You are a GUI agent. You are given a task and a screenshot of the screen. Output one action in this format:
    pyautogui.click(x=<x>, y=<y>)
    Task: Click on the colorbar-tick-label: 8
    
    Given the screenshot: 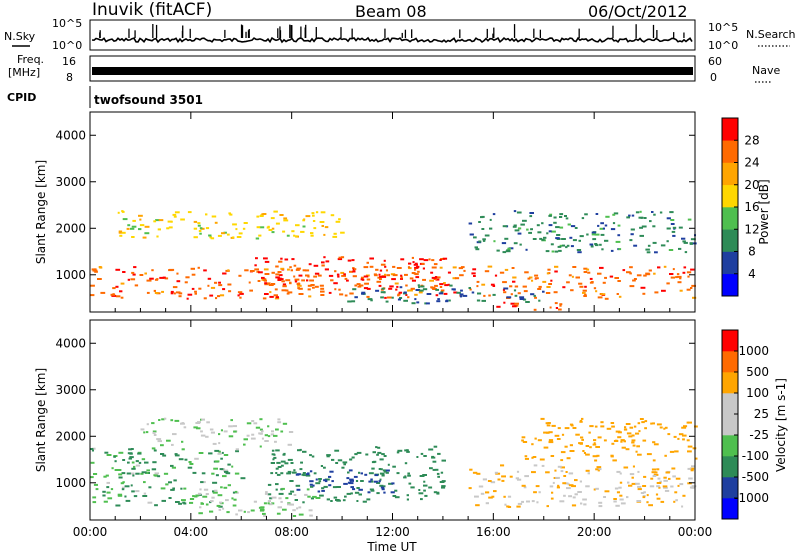 What is the action you would take?
    pyautogui.click(x=752, y=252)
    